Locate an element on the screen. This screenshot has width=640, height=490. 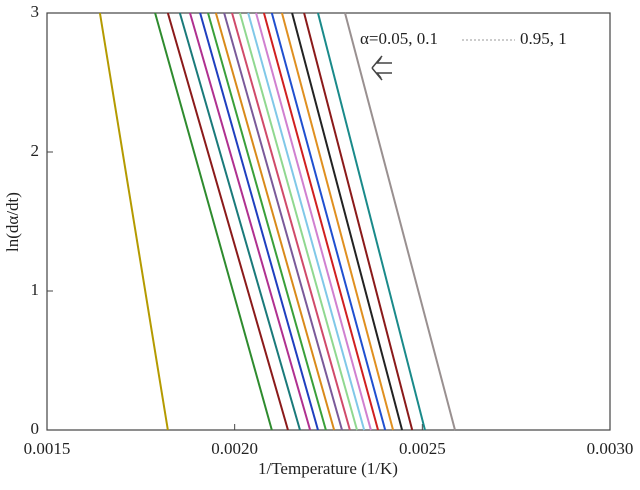
x-axis-label: 1/Temperature (1/K) is located at coordinates (328, 468).